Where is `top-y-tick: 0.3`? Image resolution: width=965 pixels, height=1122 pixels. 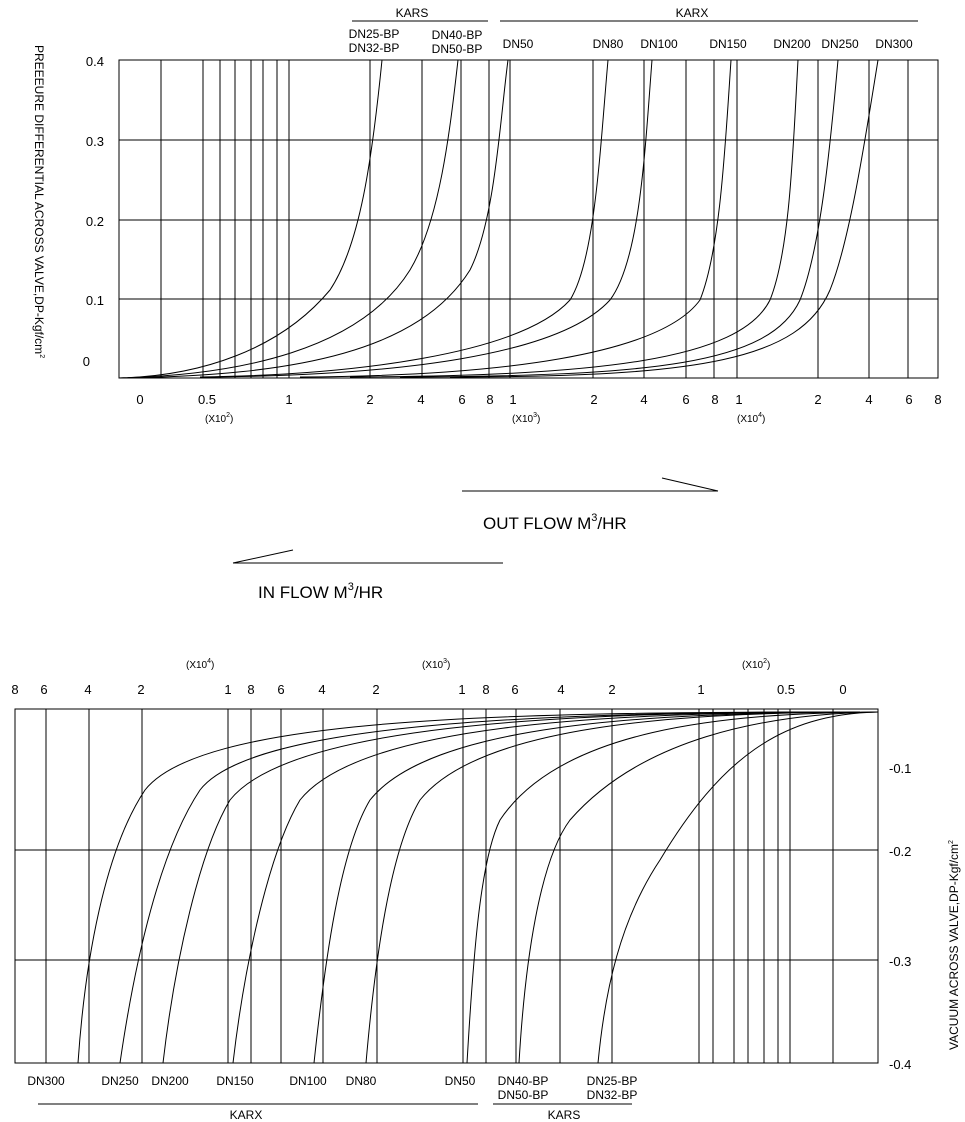 top-y-tick: 0.3 is located at coordinates (95, 141).